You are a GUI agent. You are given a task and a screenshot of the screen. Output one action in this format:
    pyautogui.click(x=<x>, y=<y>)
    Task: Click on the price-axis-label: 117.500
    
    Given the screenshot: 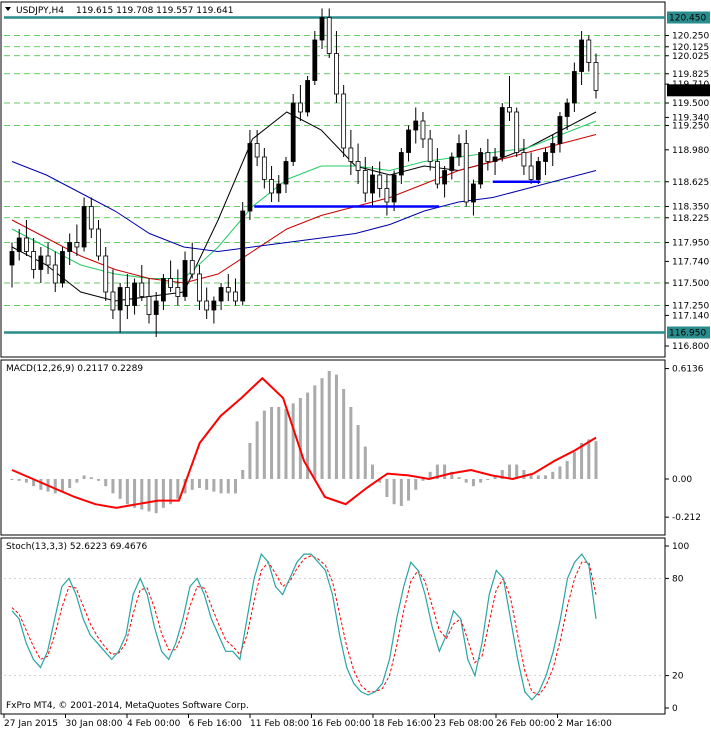 What is the action you would take?
    pyautogui.click(x=690, y=284)
    